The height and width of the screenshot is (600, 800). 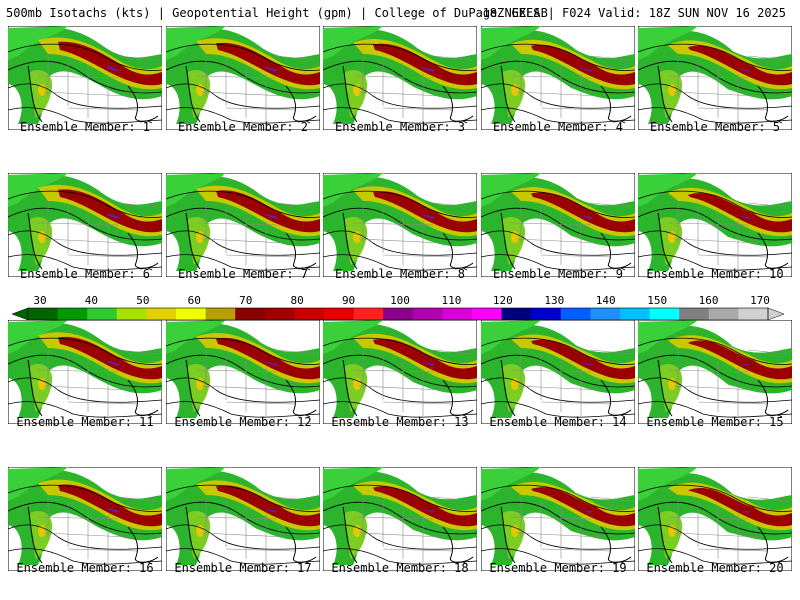 I want to click on member-label: Ensemble Member: 3, so click(x=400, y=127).